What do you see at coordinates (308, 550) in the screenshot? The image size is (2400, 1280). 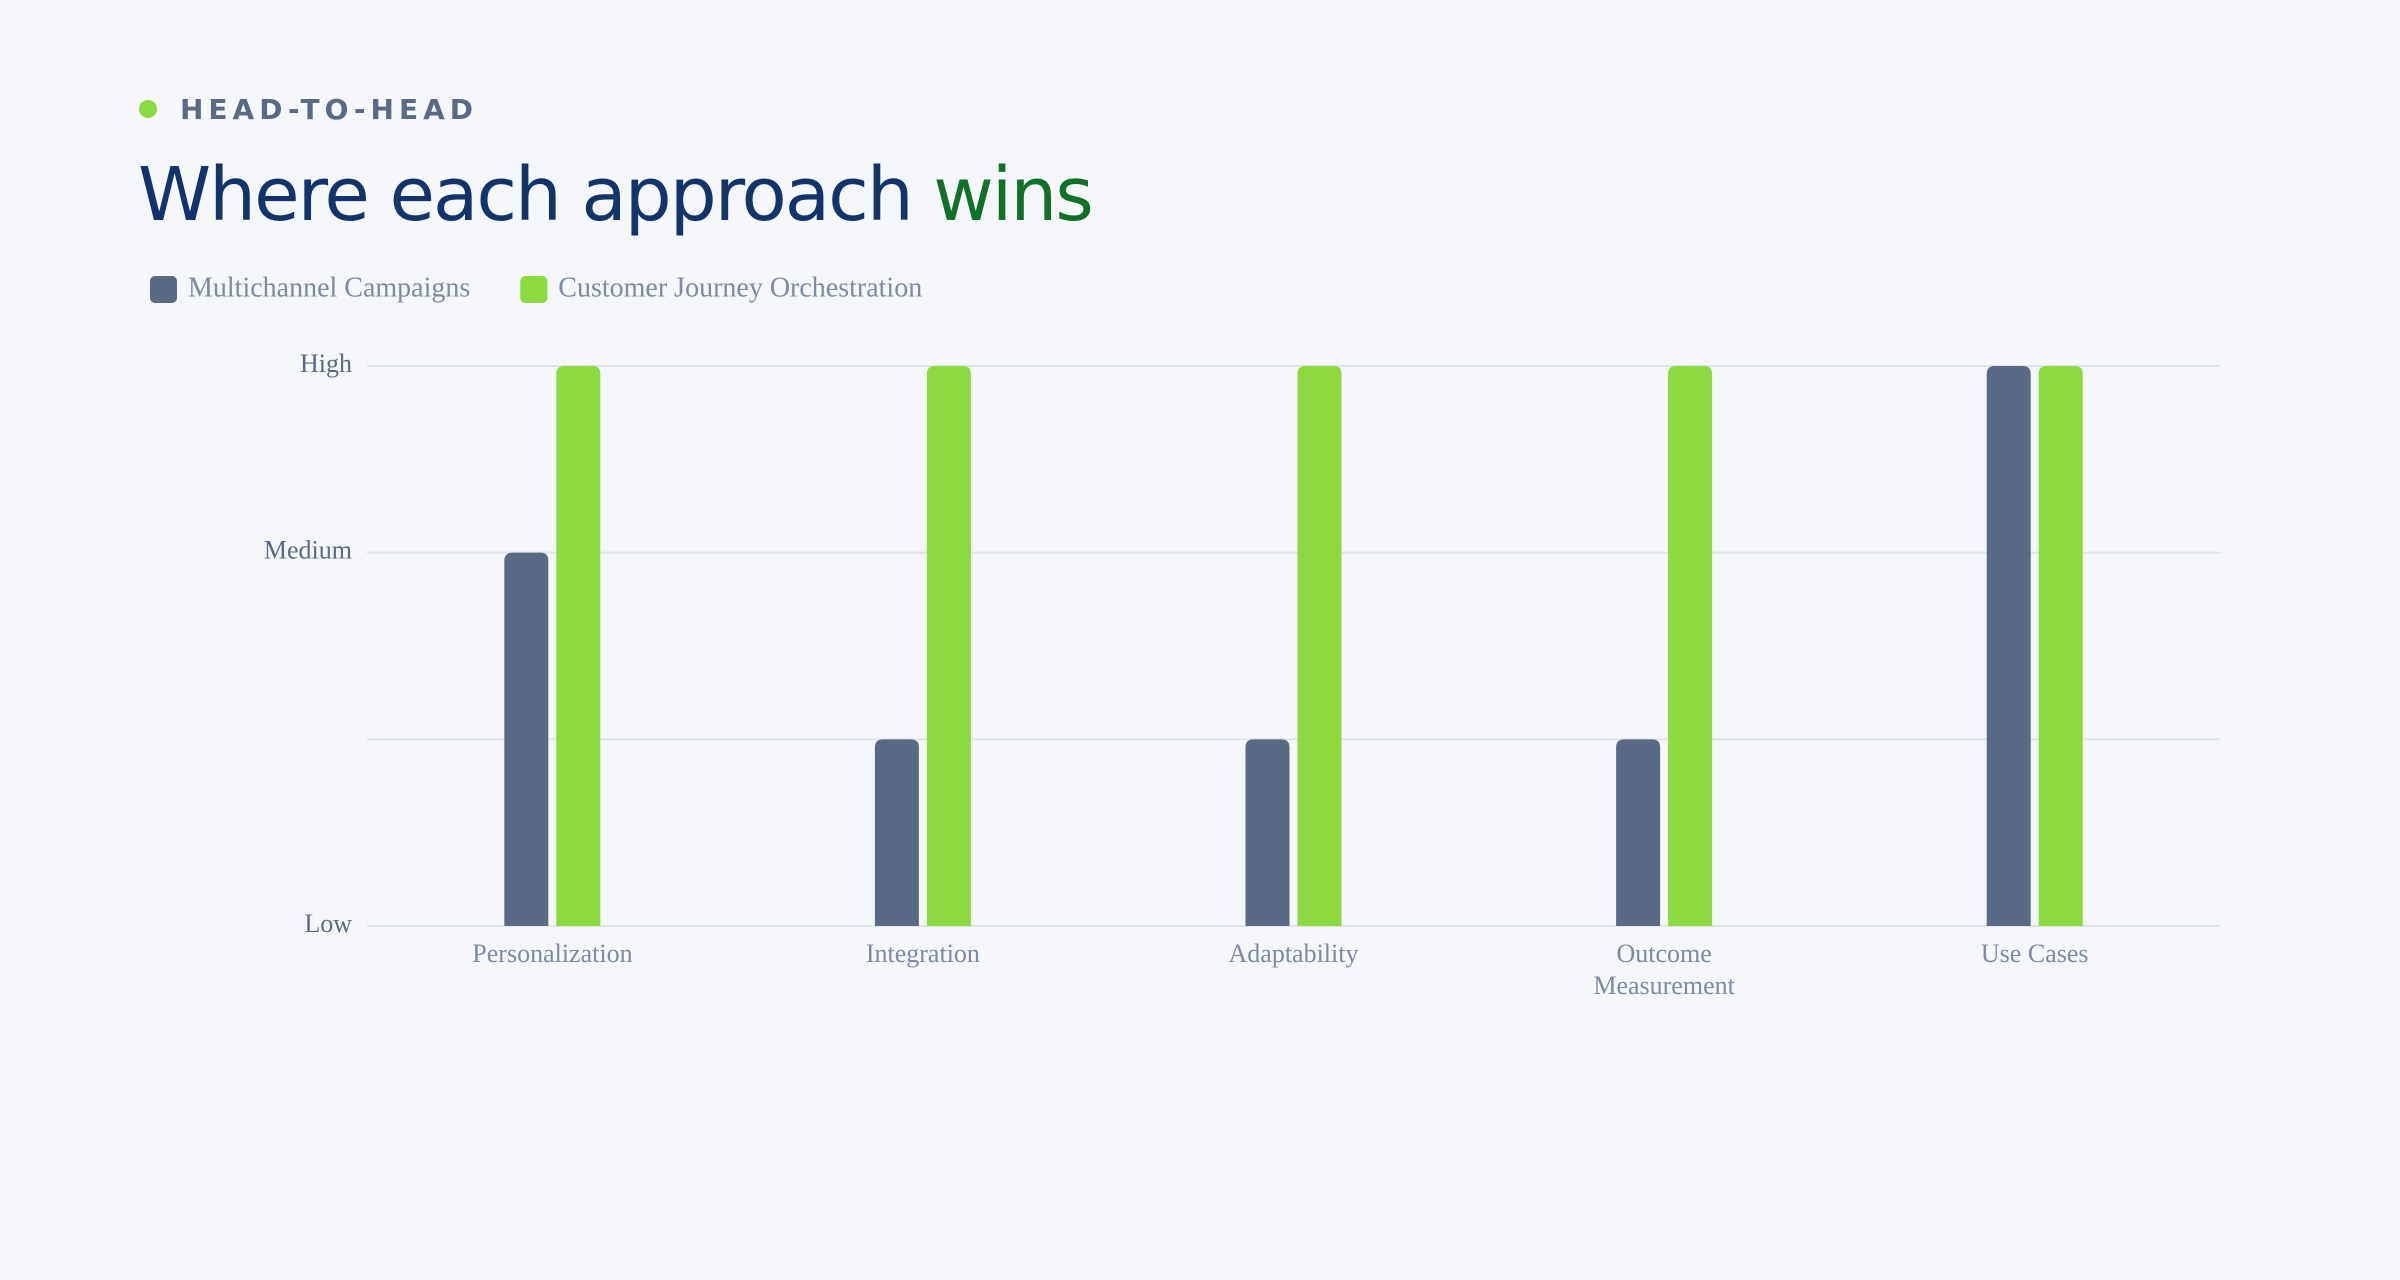 I see `y-tick-label: Medium` at bounding box center [308, 550].